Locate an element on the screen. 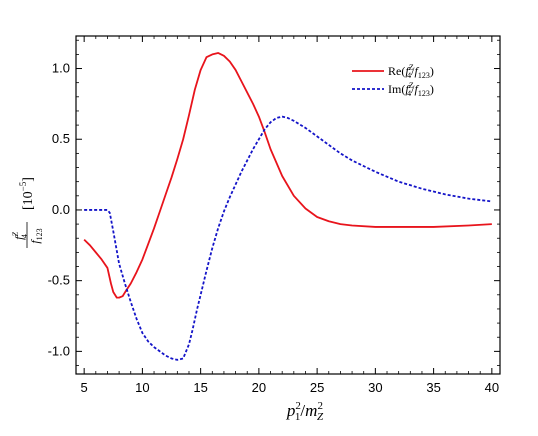 Image resolution: width=538 pixels, height=436 pixels. x-tick-label: 40 is located at coordinates (492, 387).